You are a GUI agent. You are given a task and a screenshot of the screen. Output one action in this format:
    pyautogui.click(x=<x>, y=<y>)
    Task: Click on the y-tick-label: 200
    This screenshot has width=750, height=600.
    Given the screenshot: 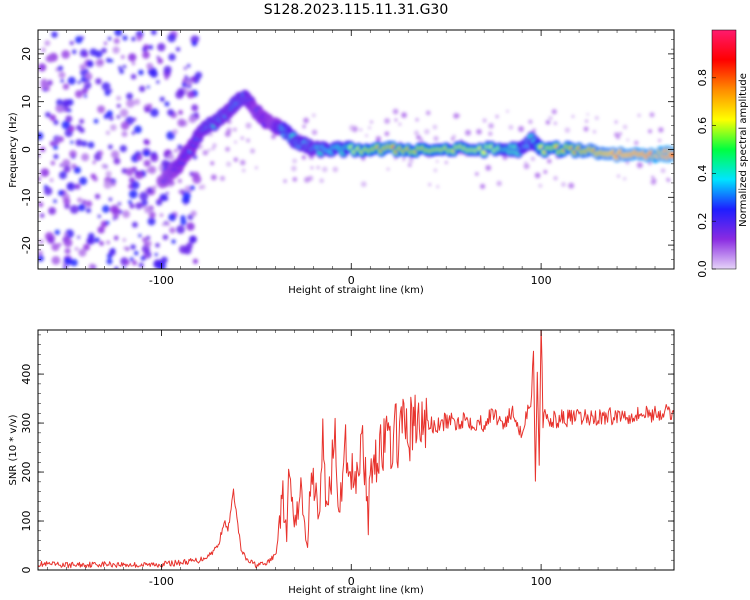 What is the action you would take?
    pyautogui.click(x=26, y=472)
    